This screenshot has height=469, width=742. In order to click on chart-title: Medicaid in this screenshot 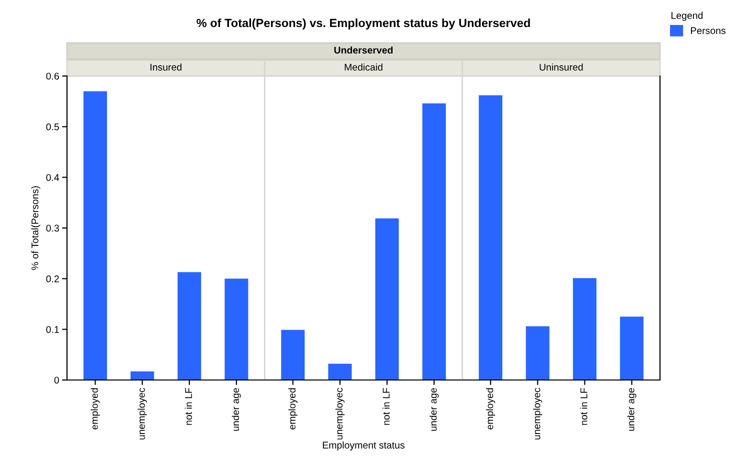, I will do `click(363, 67)`.